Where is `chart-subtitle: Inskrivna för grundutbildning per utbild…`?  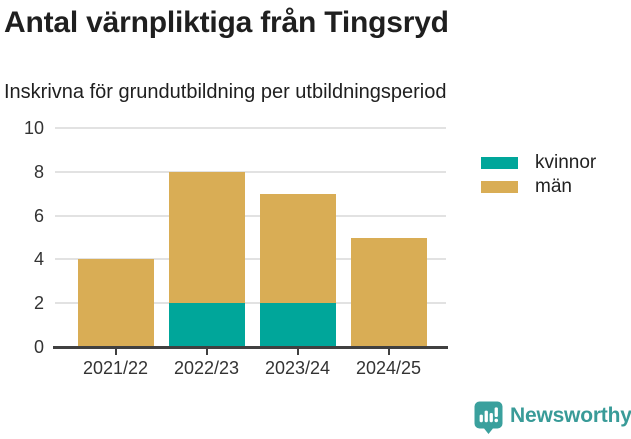
chart-subtitle: Inskrivna för grundutbildning per utbild… is located at coordinates (225, 92).